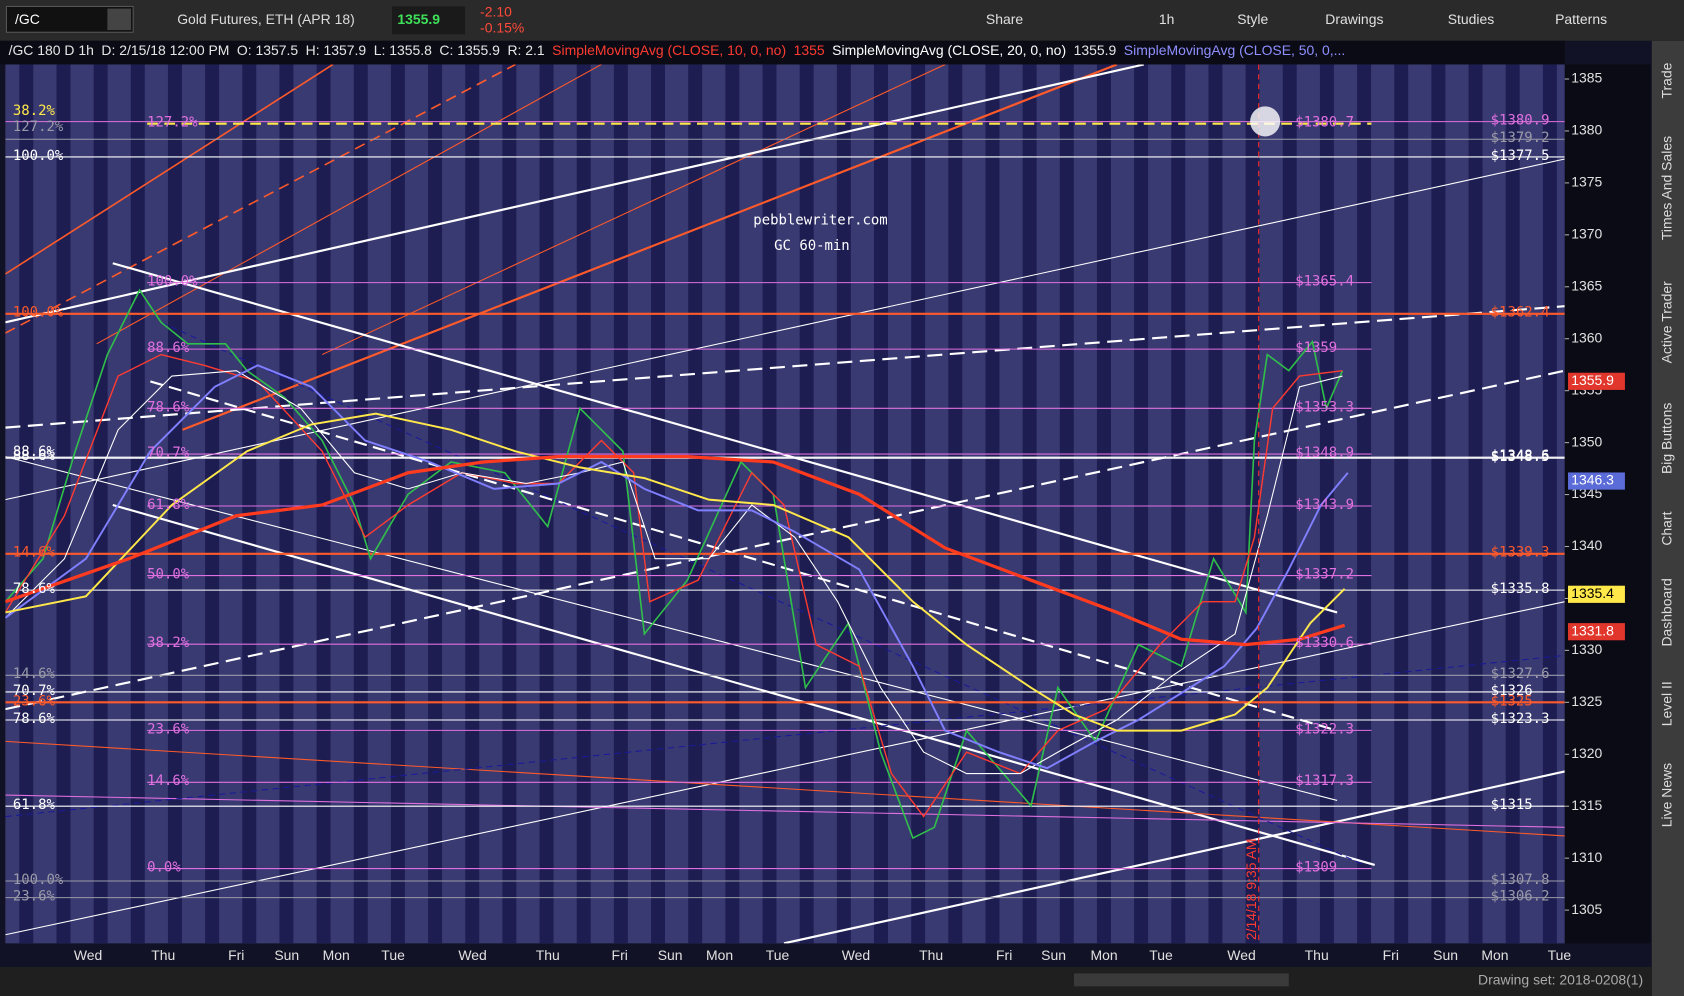  I want to click on side-panel, so click(1667, 518).